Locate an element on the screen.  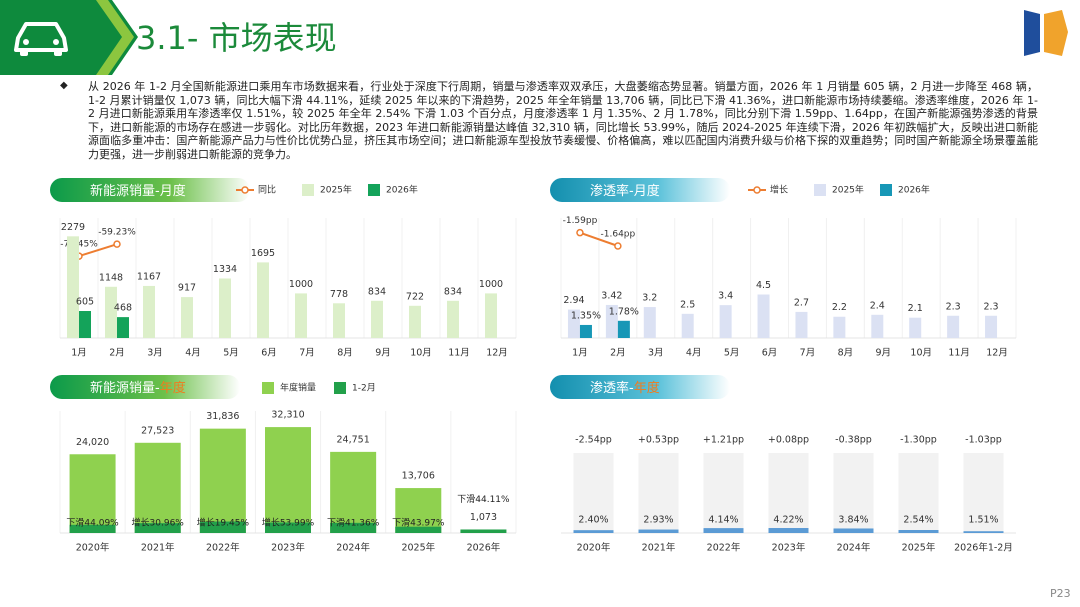
section-title: 渗透率-月度 is located at coordinates (625, 191).